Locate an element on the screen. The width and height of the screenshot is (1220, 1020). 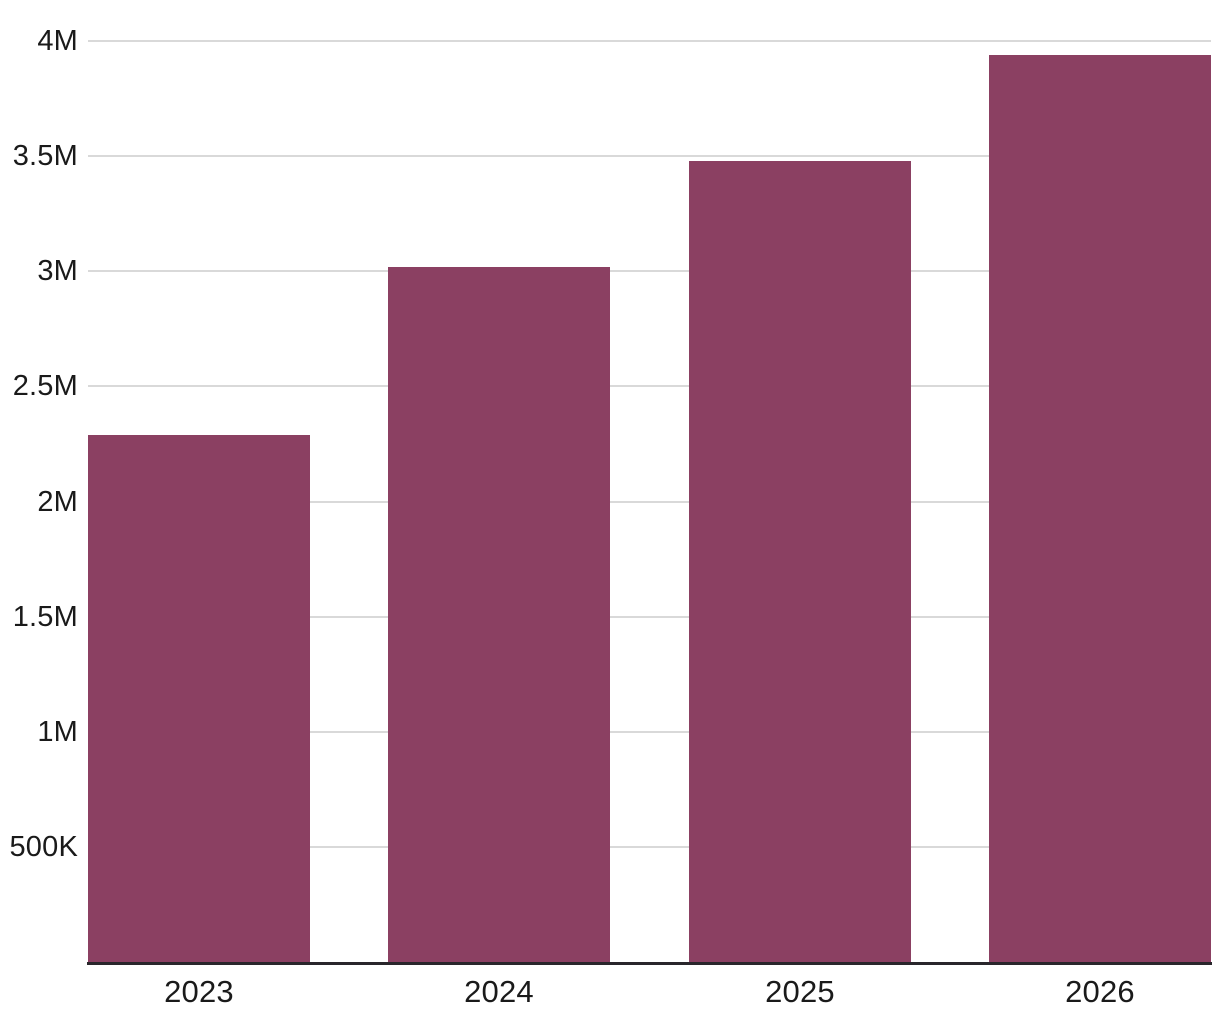
y-tick-label: 2M is located at coordinates (57, 502).